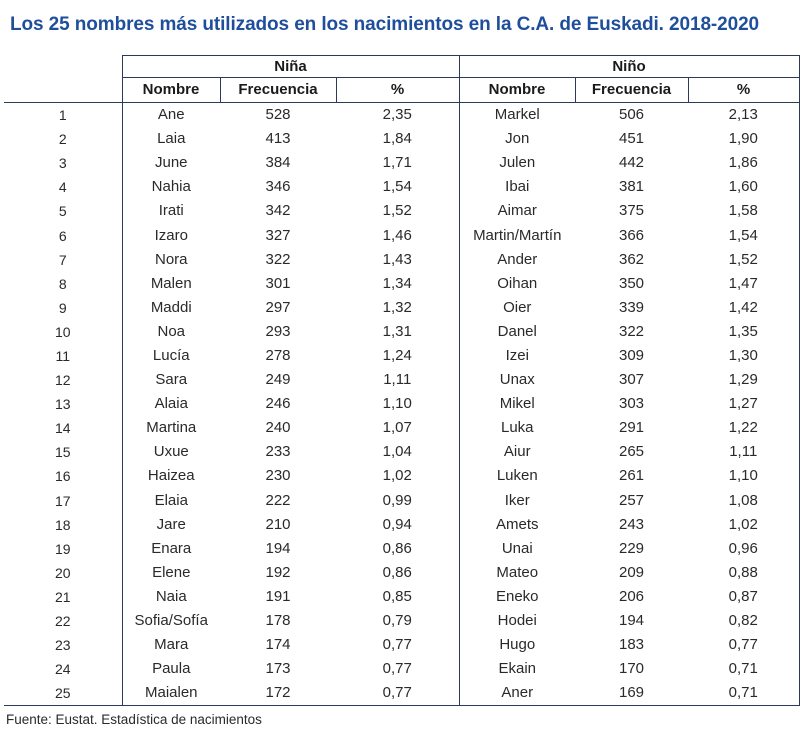 This screenshot has height=748, width=800. What do you see at coordinates (744, 694) in the screenshot?
I see `boy-percent-cell: 0,71` at bounding box center [744, 694].